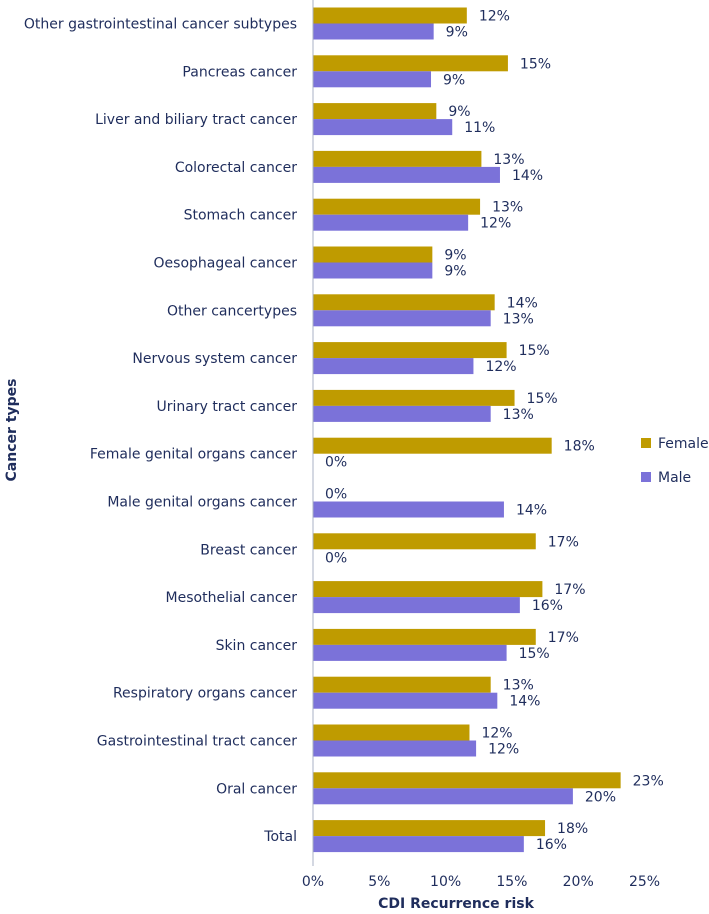 This screenshot has height=914, width=709. What do you see at coordinates (578, 882) in the screenshot?
I see `x-tick-label-20: 20%` at bounding box center [578, 882].